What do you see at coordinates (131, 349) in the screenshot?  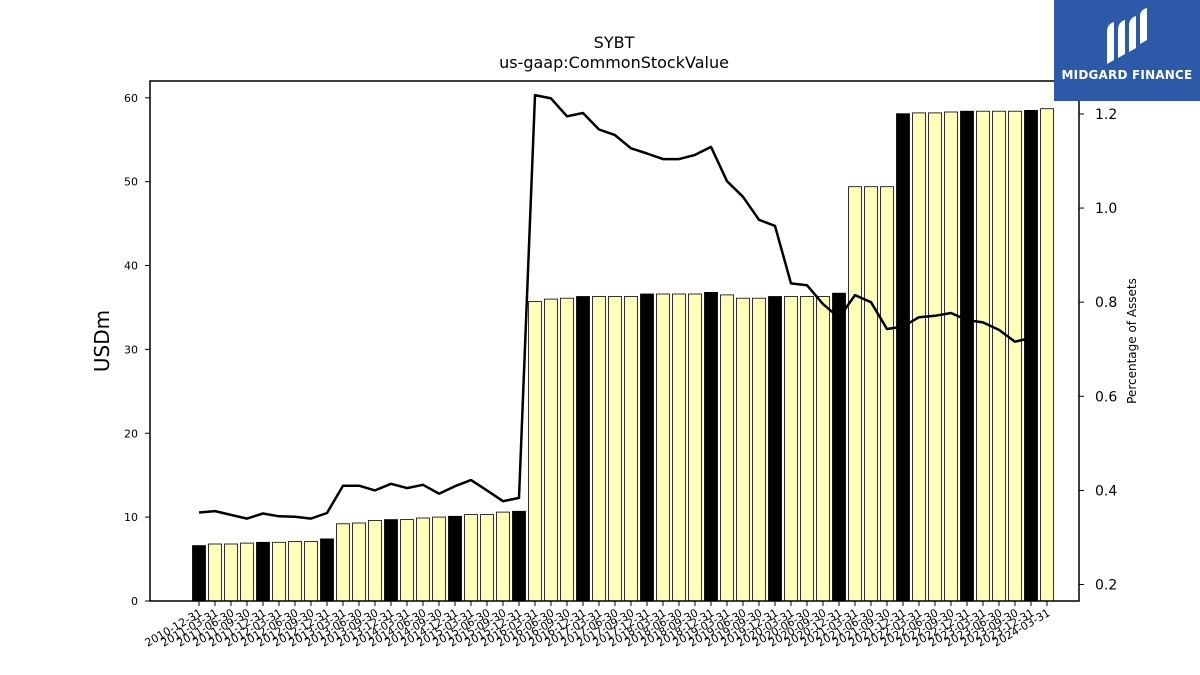 I see `y-tick-label: 30` at bounding box center [131, 349].